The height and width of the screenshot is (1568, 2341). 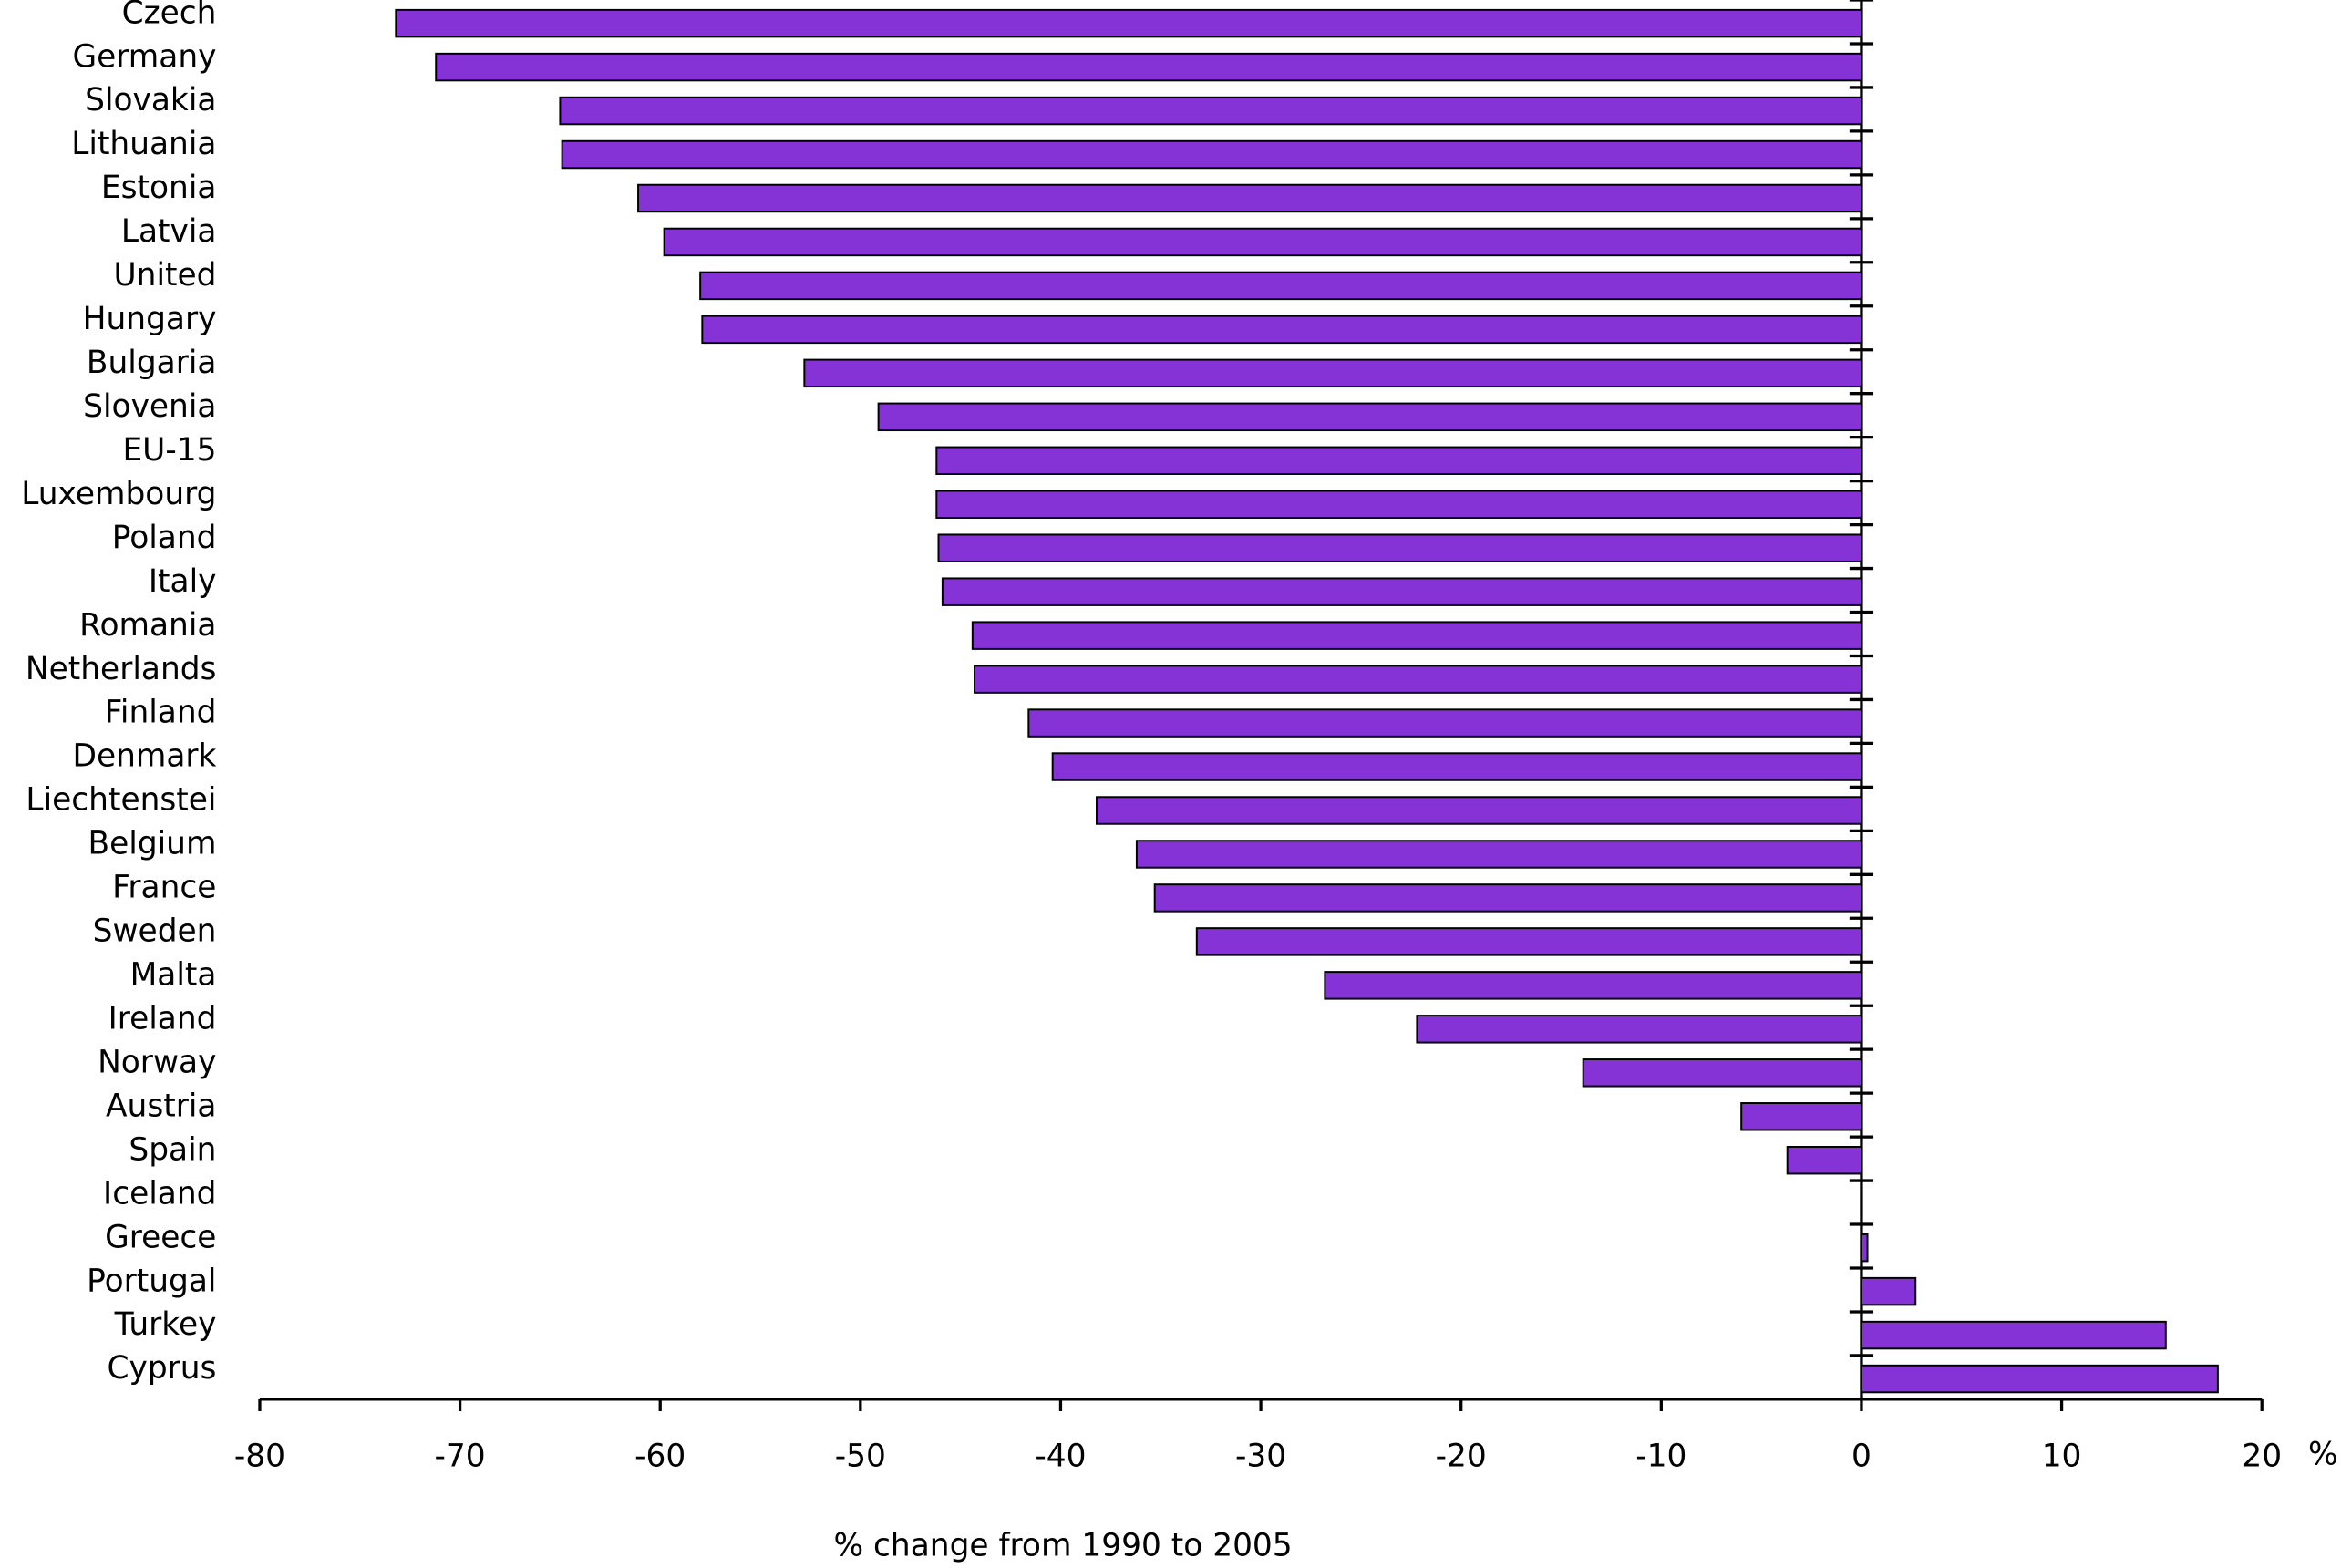 What do you see at coordinates (460, 1456) in the screenshot?
I see `x-tick-label: -70` at bounding box center [460, 1456].